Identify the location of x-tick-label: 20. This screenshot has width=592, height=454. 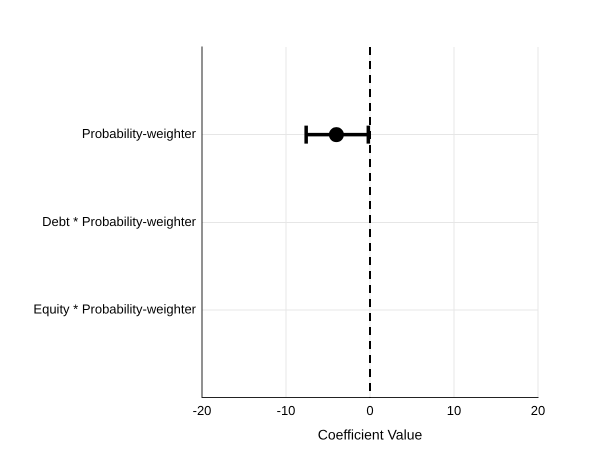
(538, 410).